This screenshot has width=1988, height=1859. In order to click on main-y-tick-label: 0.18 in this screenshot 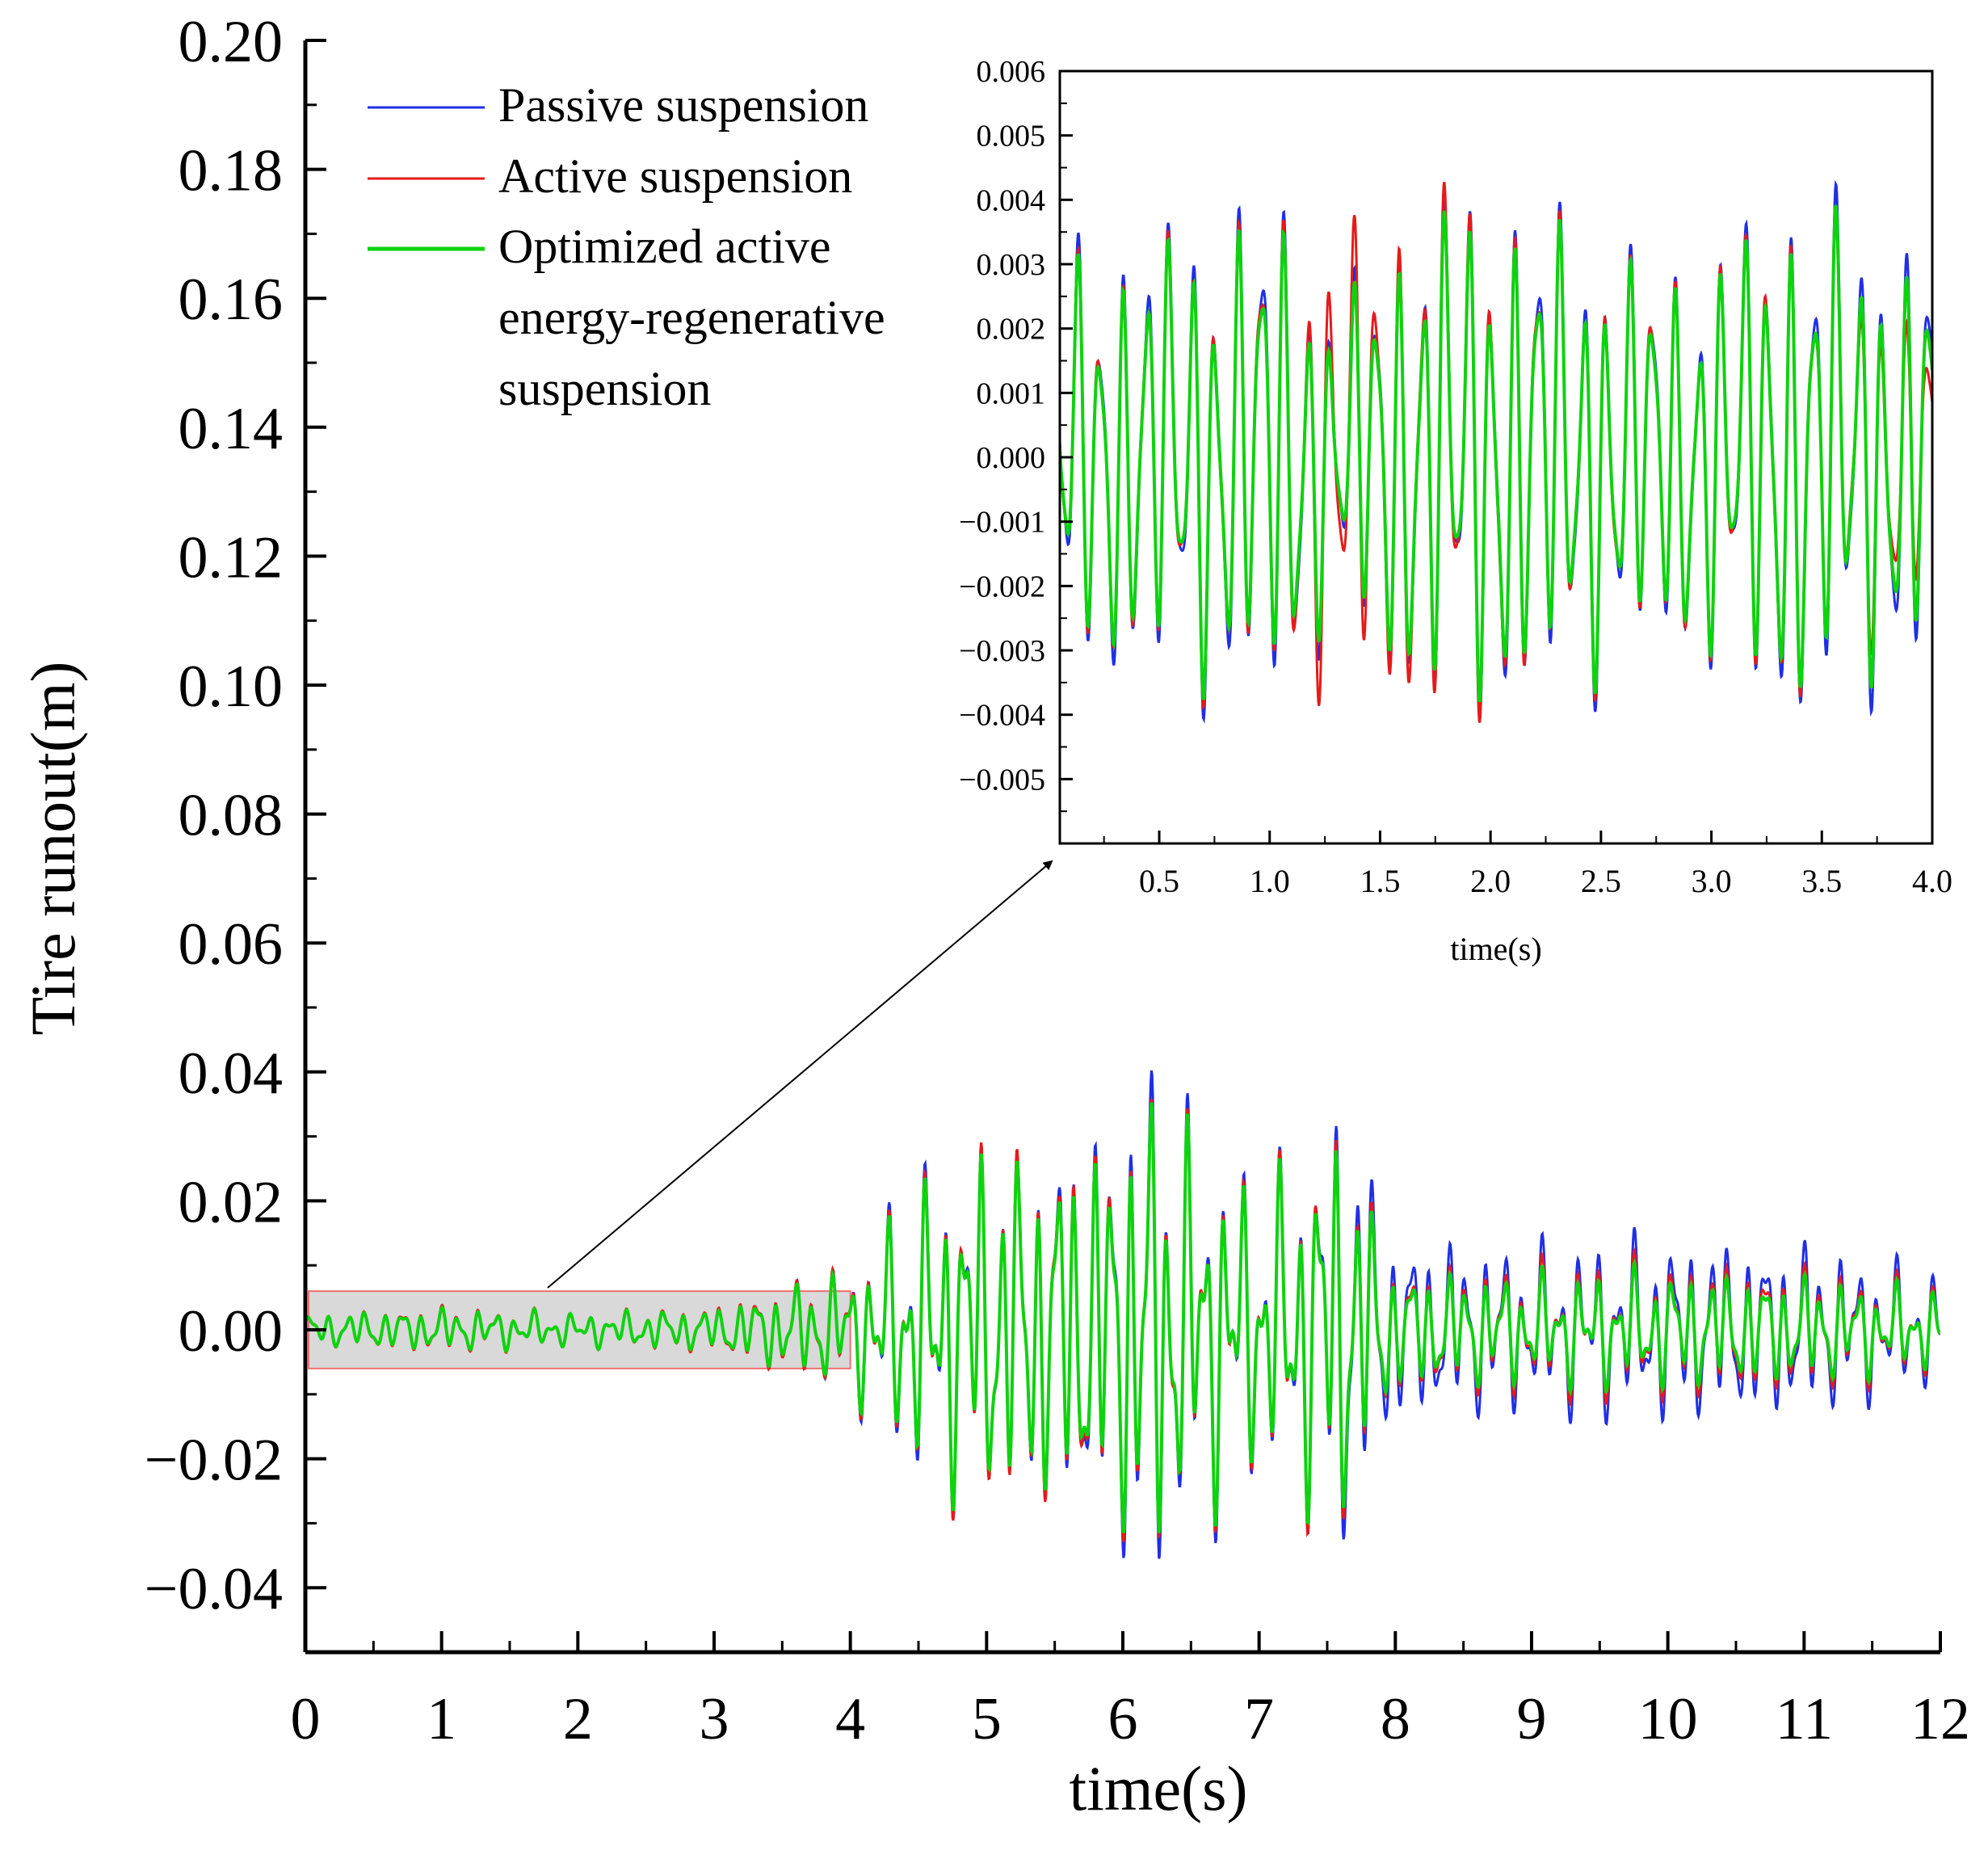, I will do `click(231, 171)`.